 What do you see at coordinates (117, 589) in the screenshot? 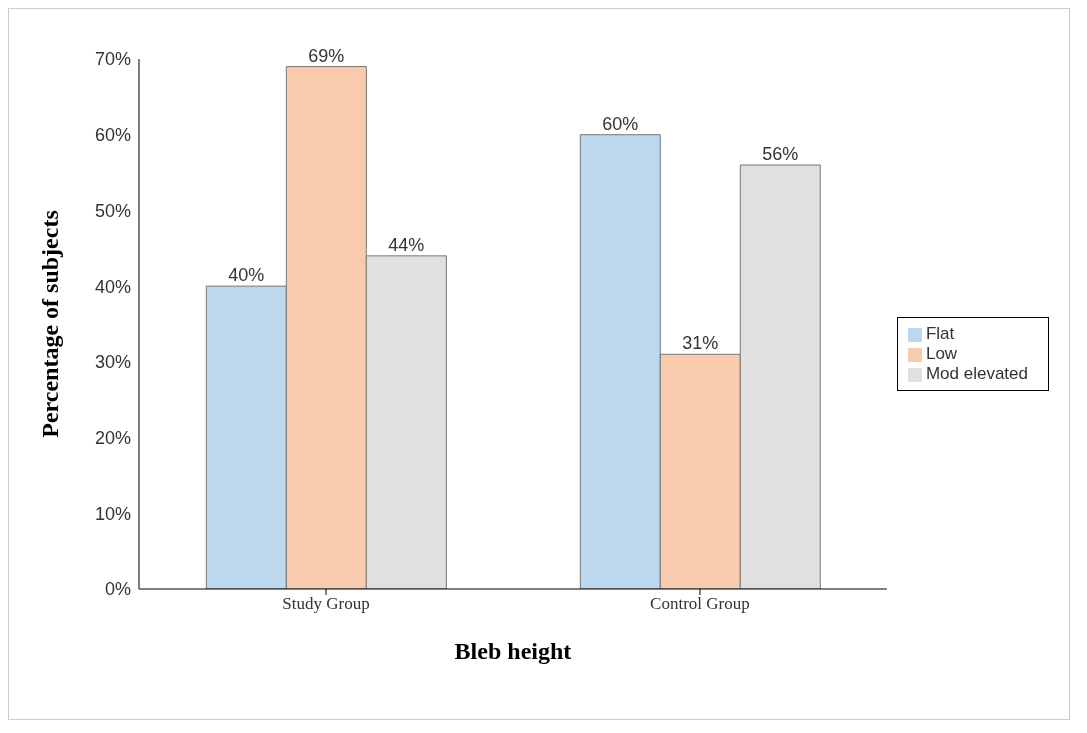
I see `y-tick-label: 0%` at bounding box center [117, 589].